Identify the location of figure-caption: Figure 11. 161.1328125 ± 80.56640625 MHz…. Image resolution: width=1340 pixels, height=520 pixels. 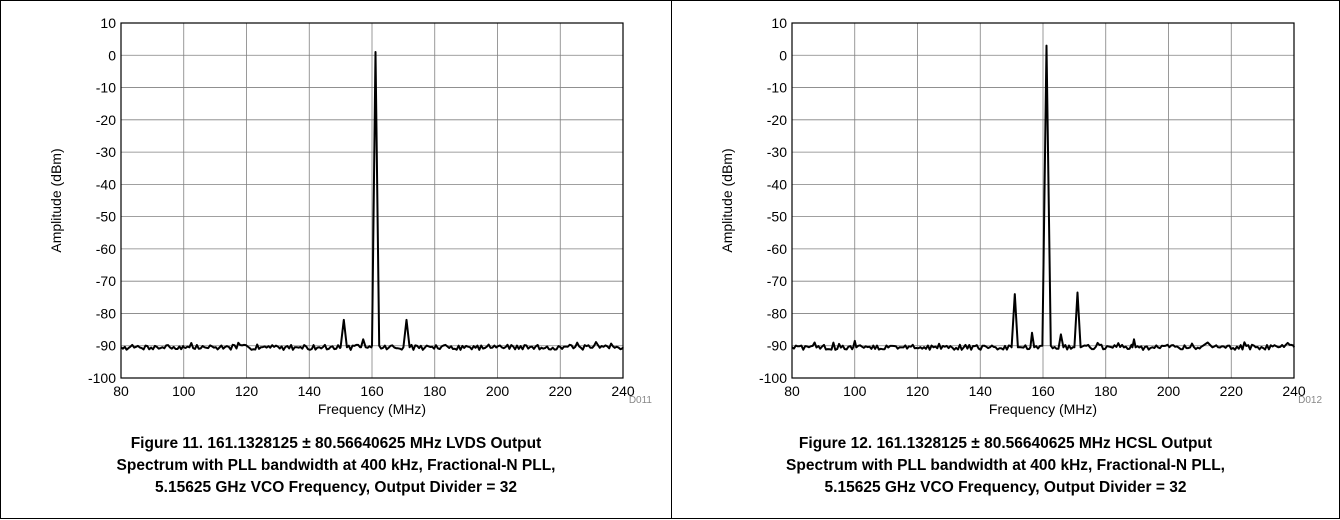
(336, 466).